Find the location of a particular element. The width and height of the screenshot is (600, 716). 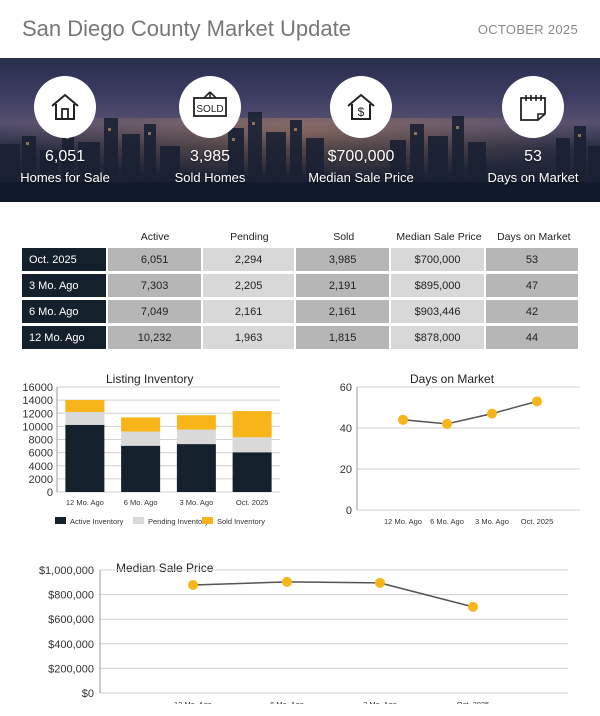

y-tick-label: 6000 is located at coordinates (41, 454).